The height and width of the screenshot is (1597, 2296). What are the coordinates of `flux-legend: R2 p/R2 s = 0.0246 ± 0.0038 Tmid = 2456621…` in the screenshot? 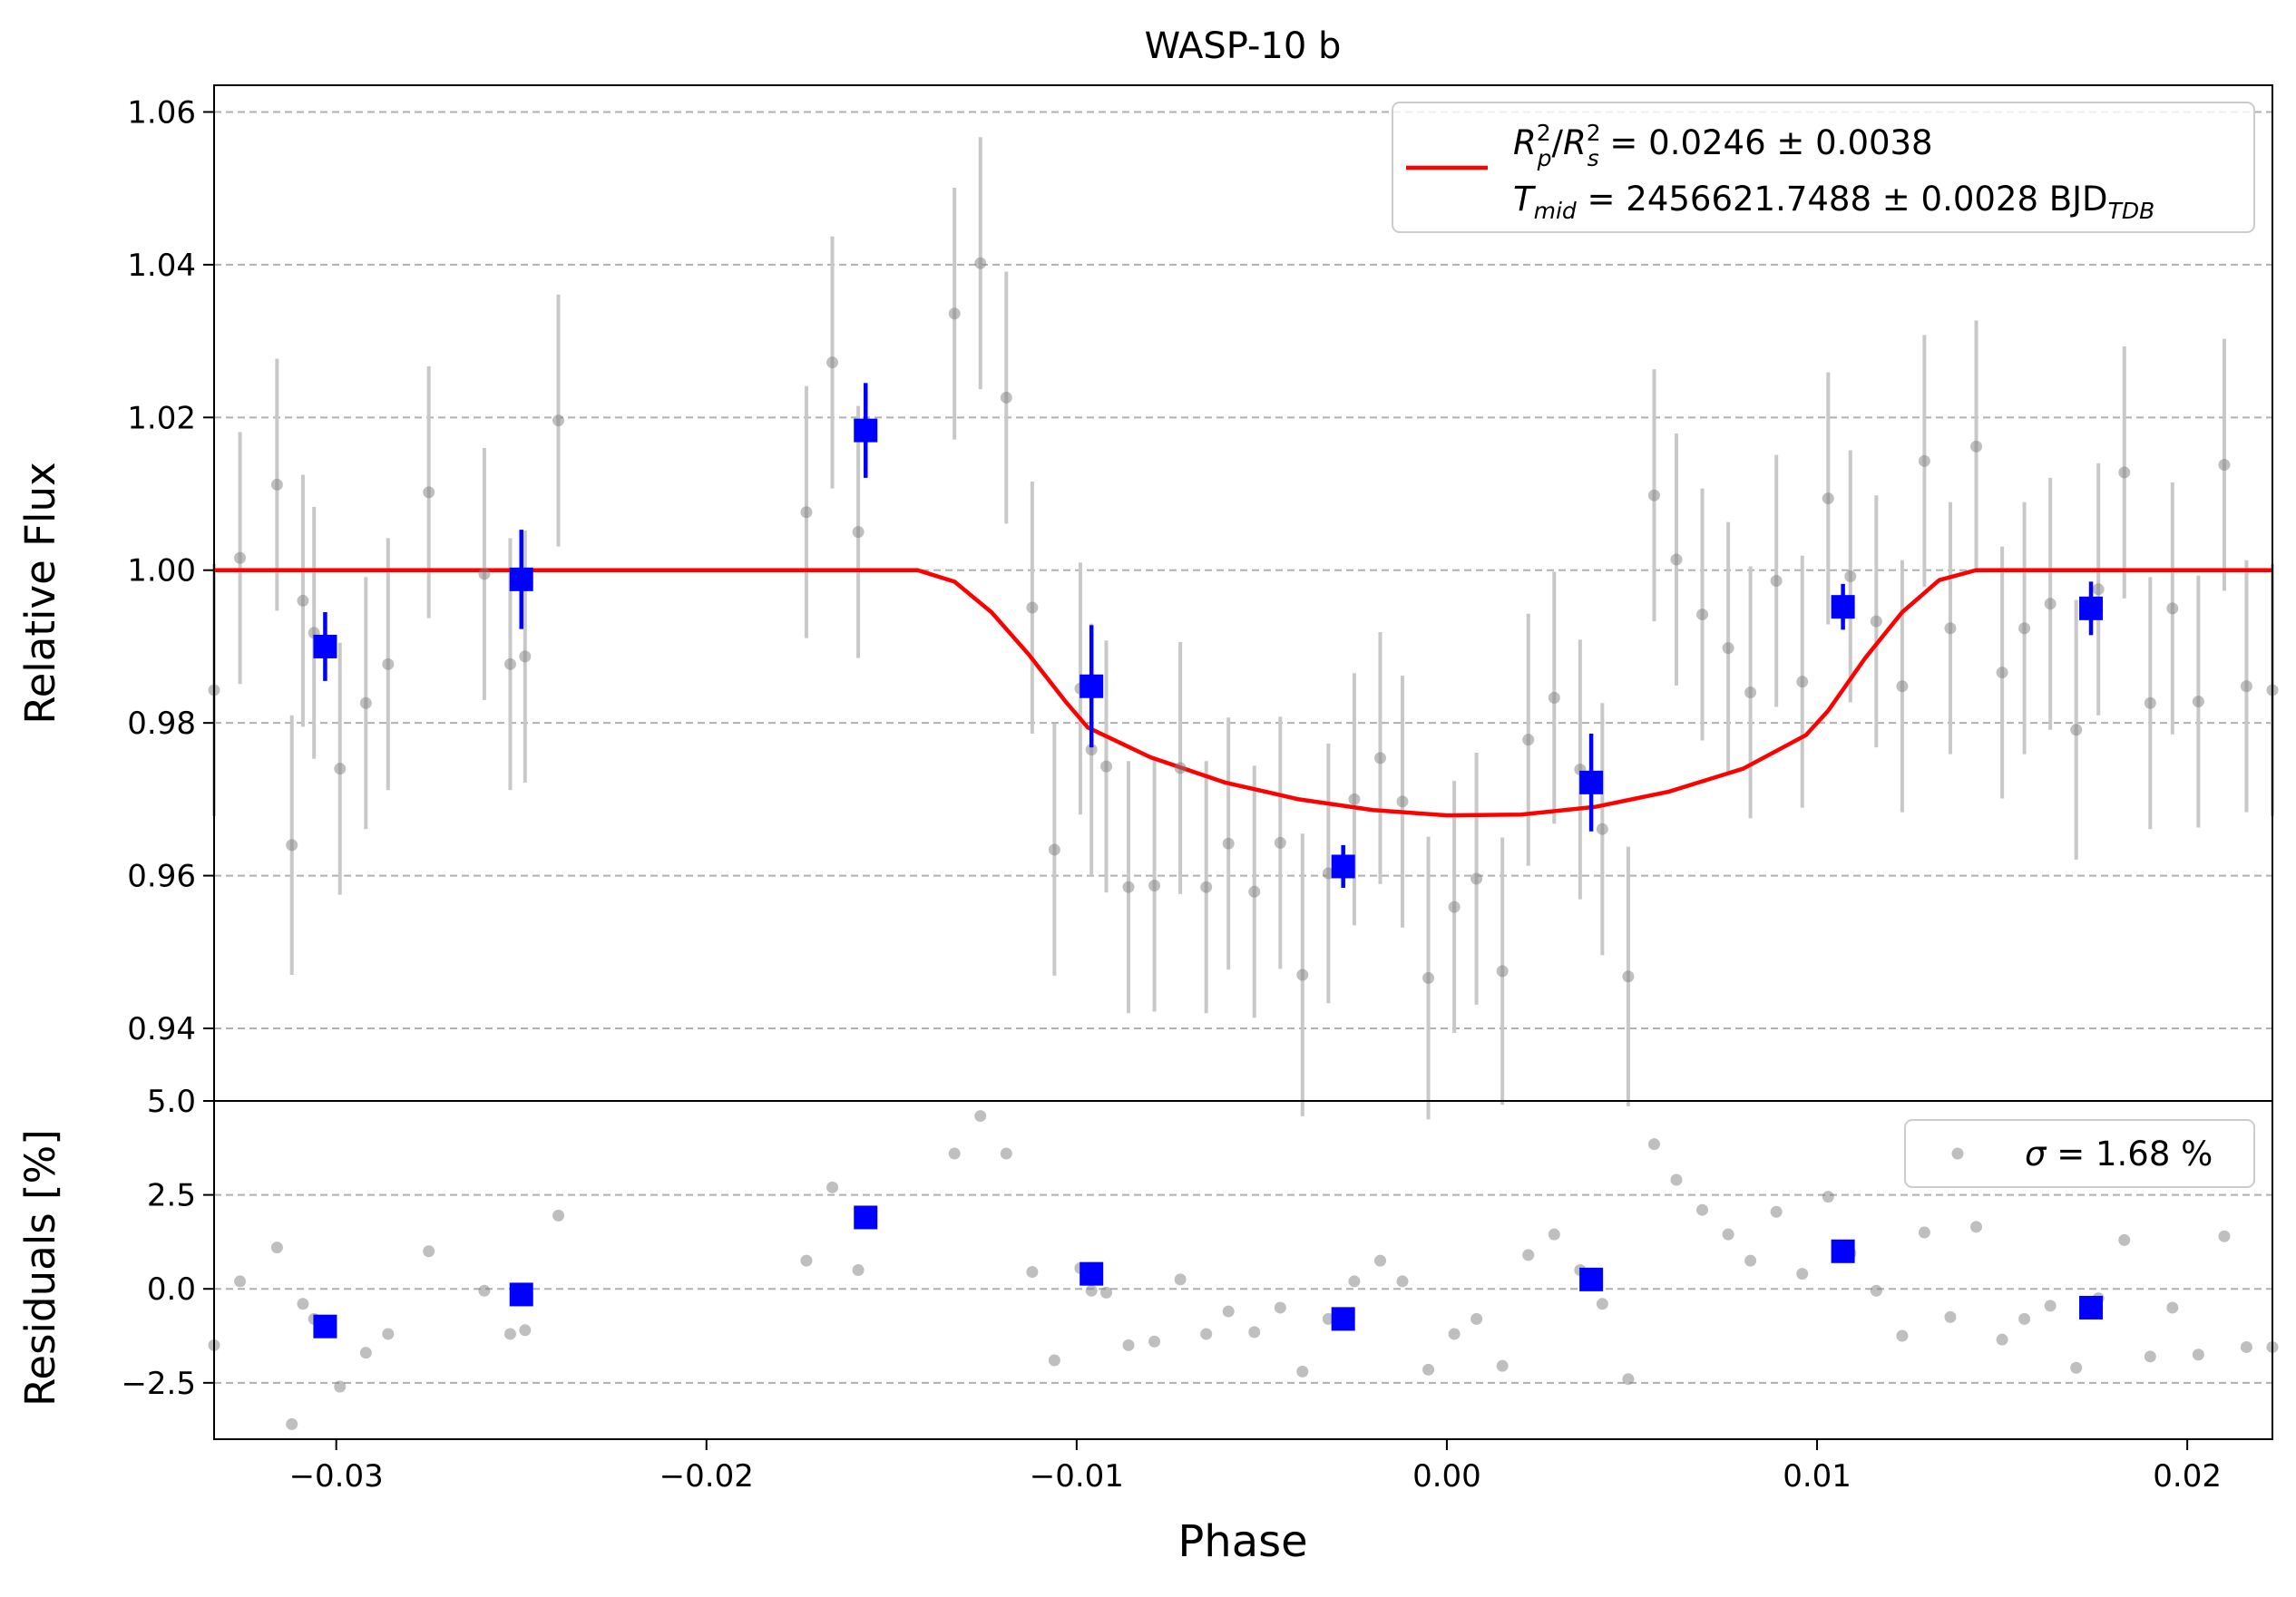 It's located at (1823, 167).